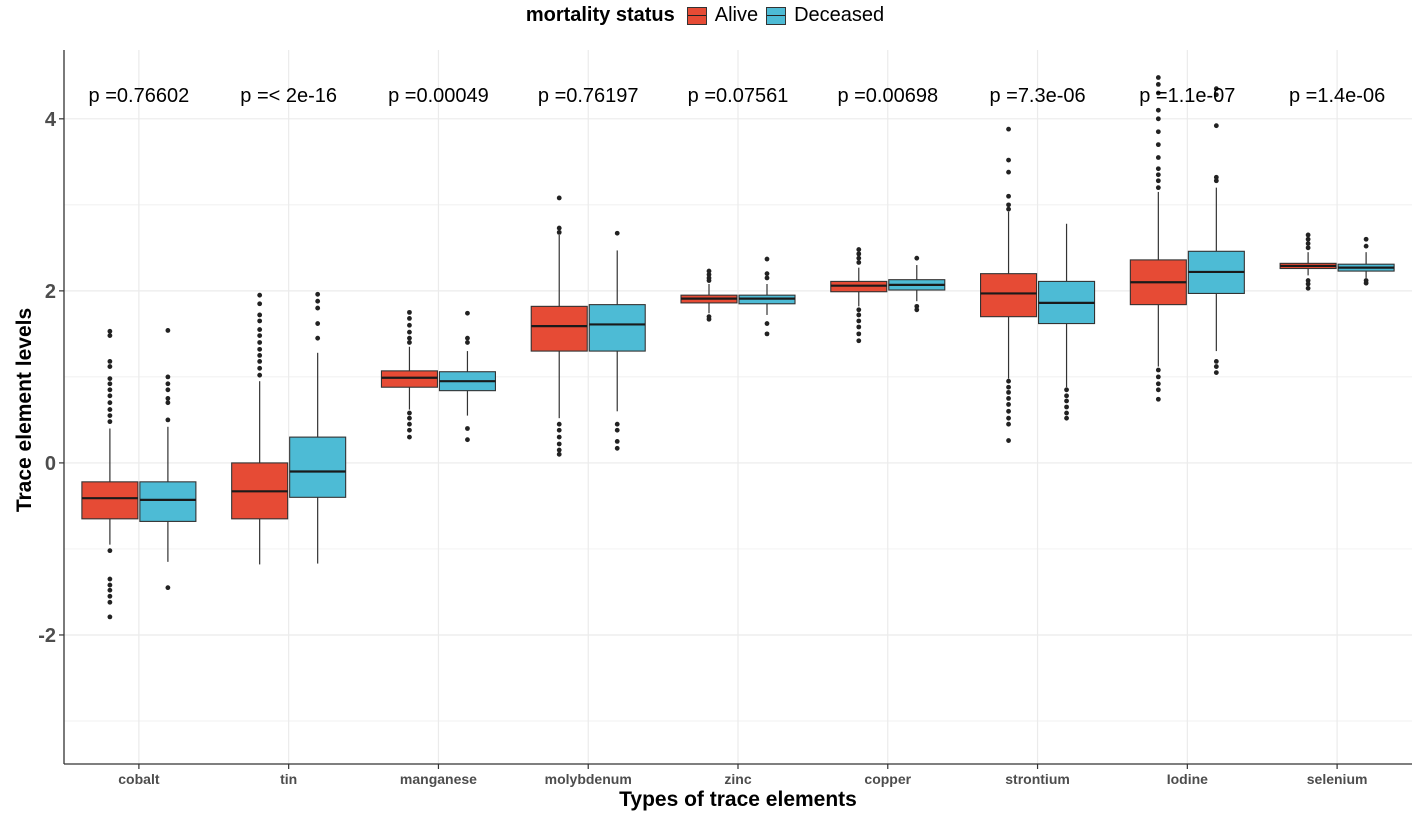 This screenshot has width=1418, height=824. Describe the element at coordinates (1337, 96) in the screenshot. I see `p-value-label: p =1.4e-06` at that location.